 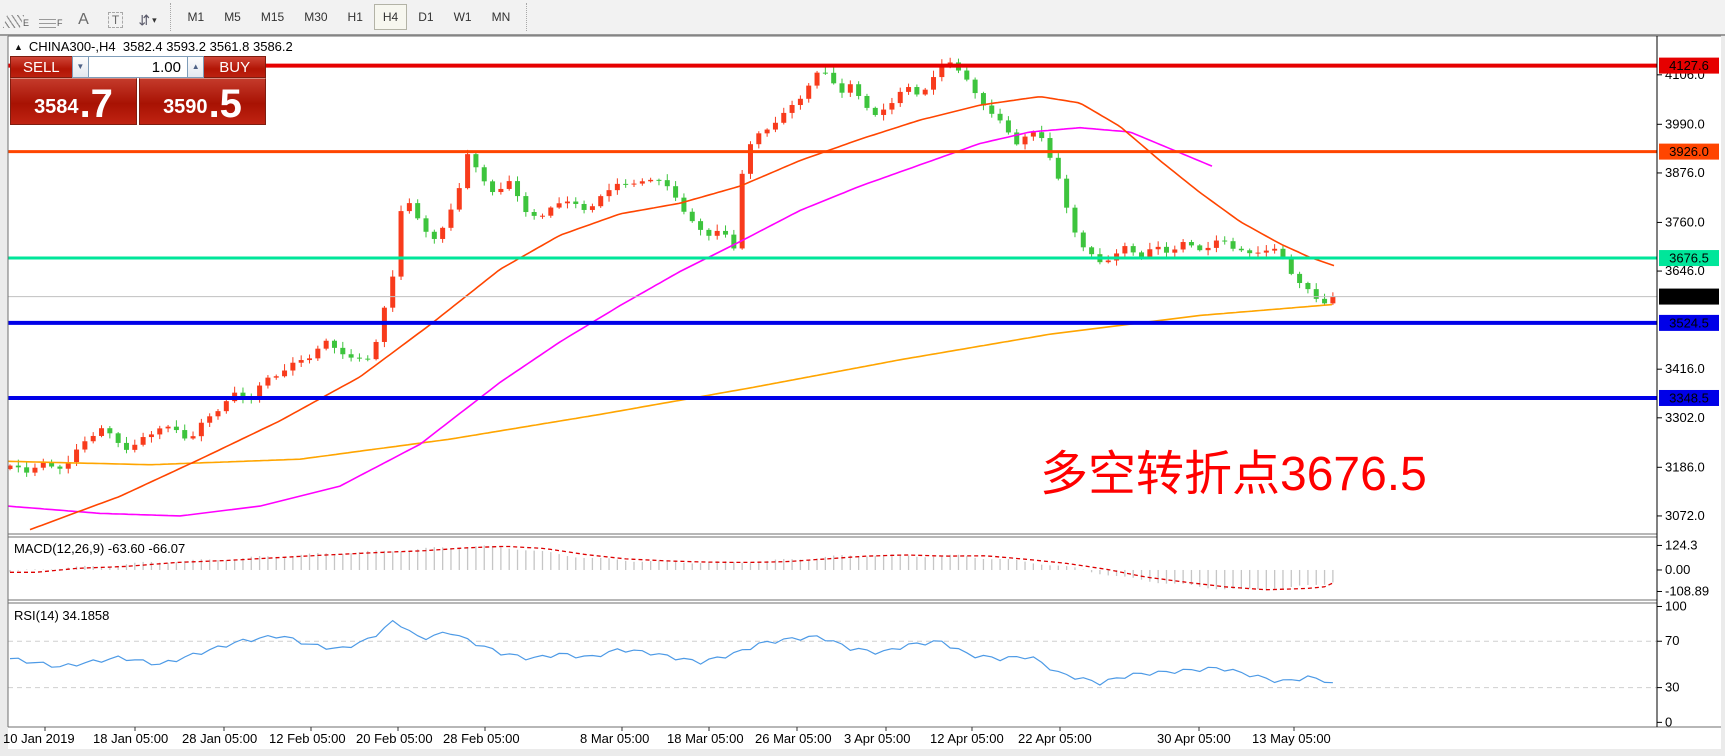 What do you see at coordinates (207, 46) in the screenshot?
I see `ohlc-values: 3582.4 3593.2 3561.8 3586.2` at bounding box center [207, 46].